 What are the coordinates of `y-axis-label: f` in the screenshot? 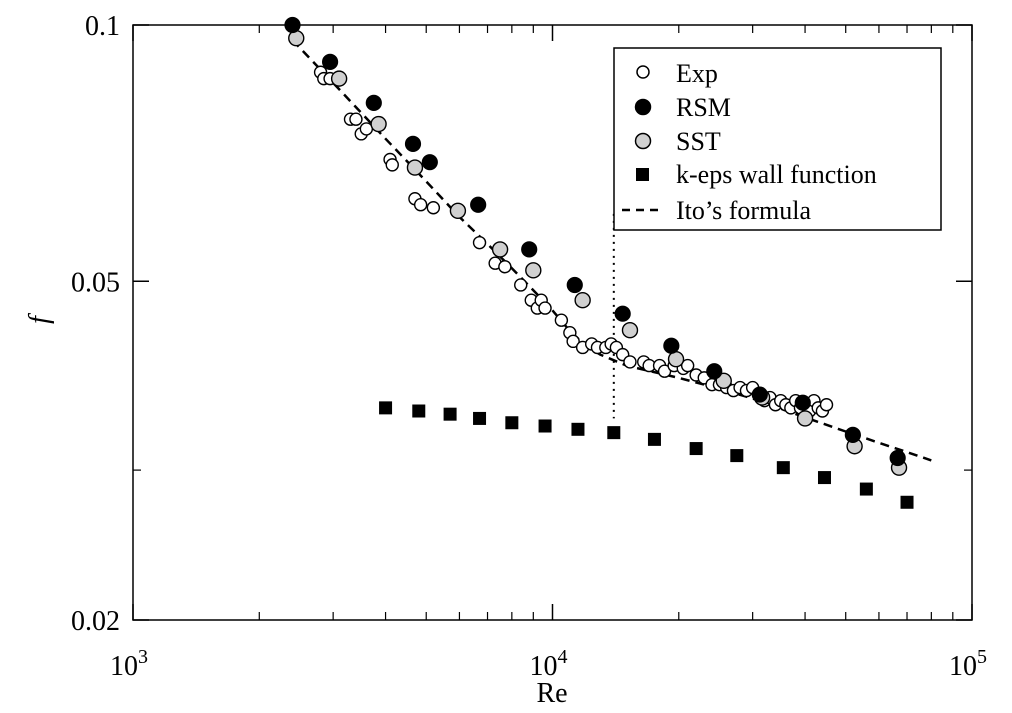 It's located at (39, 318).